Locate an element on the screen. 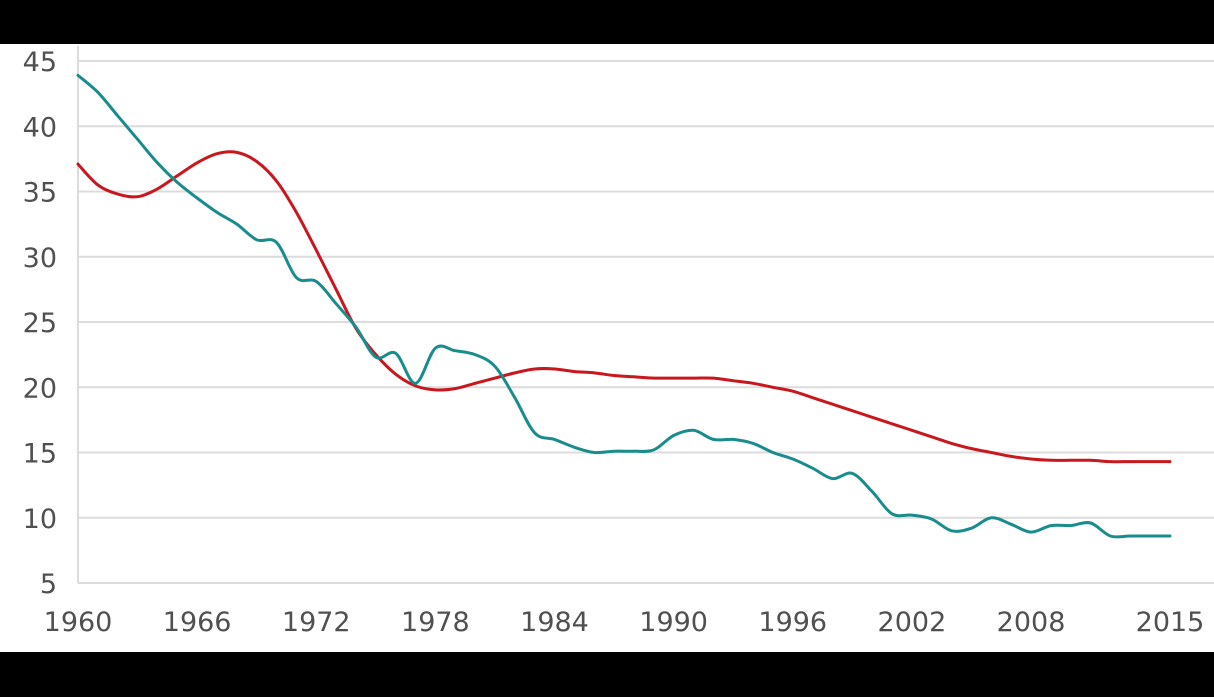 The width and height of the screenshot is (1214, 697). y-axis-tick-labels: 5 10 15 20 25 30 35 40 45 is located at coordinates (40, 323).